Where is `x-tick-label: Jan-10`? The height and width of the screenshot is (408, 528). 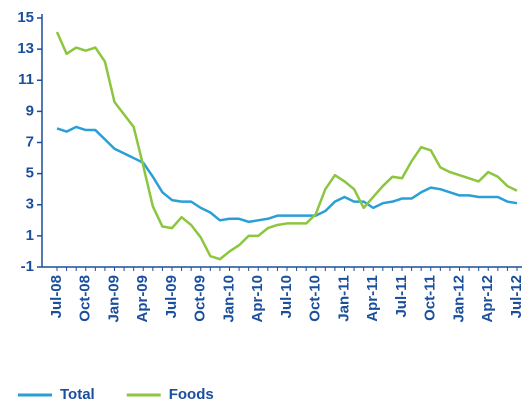
x-tick-label: Jan-10 is located at coordinates (228, 299).